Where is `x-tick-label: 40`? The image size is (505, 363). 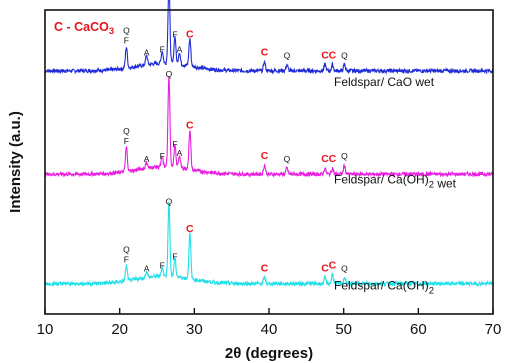
x-tick-label: 40 is located at coordinates (269, 329).